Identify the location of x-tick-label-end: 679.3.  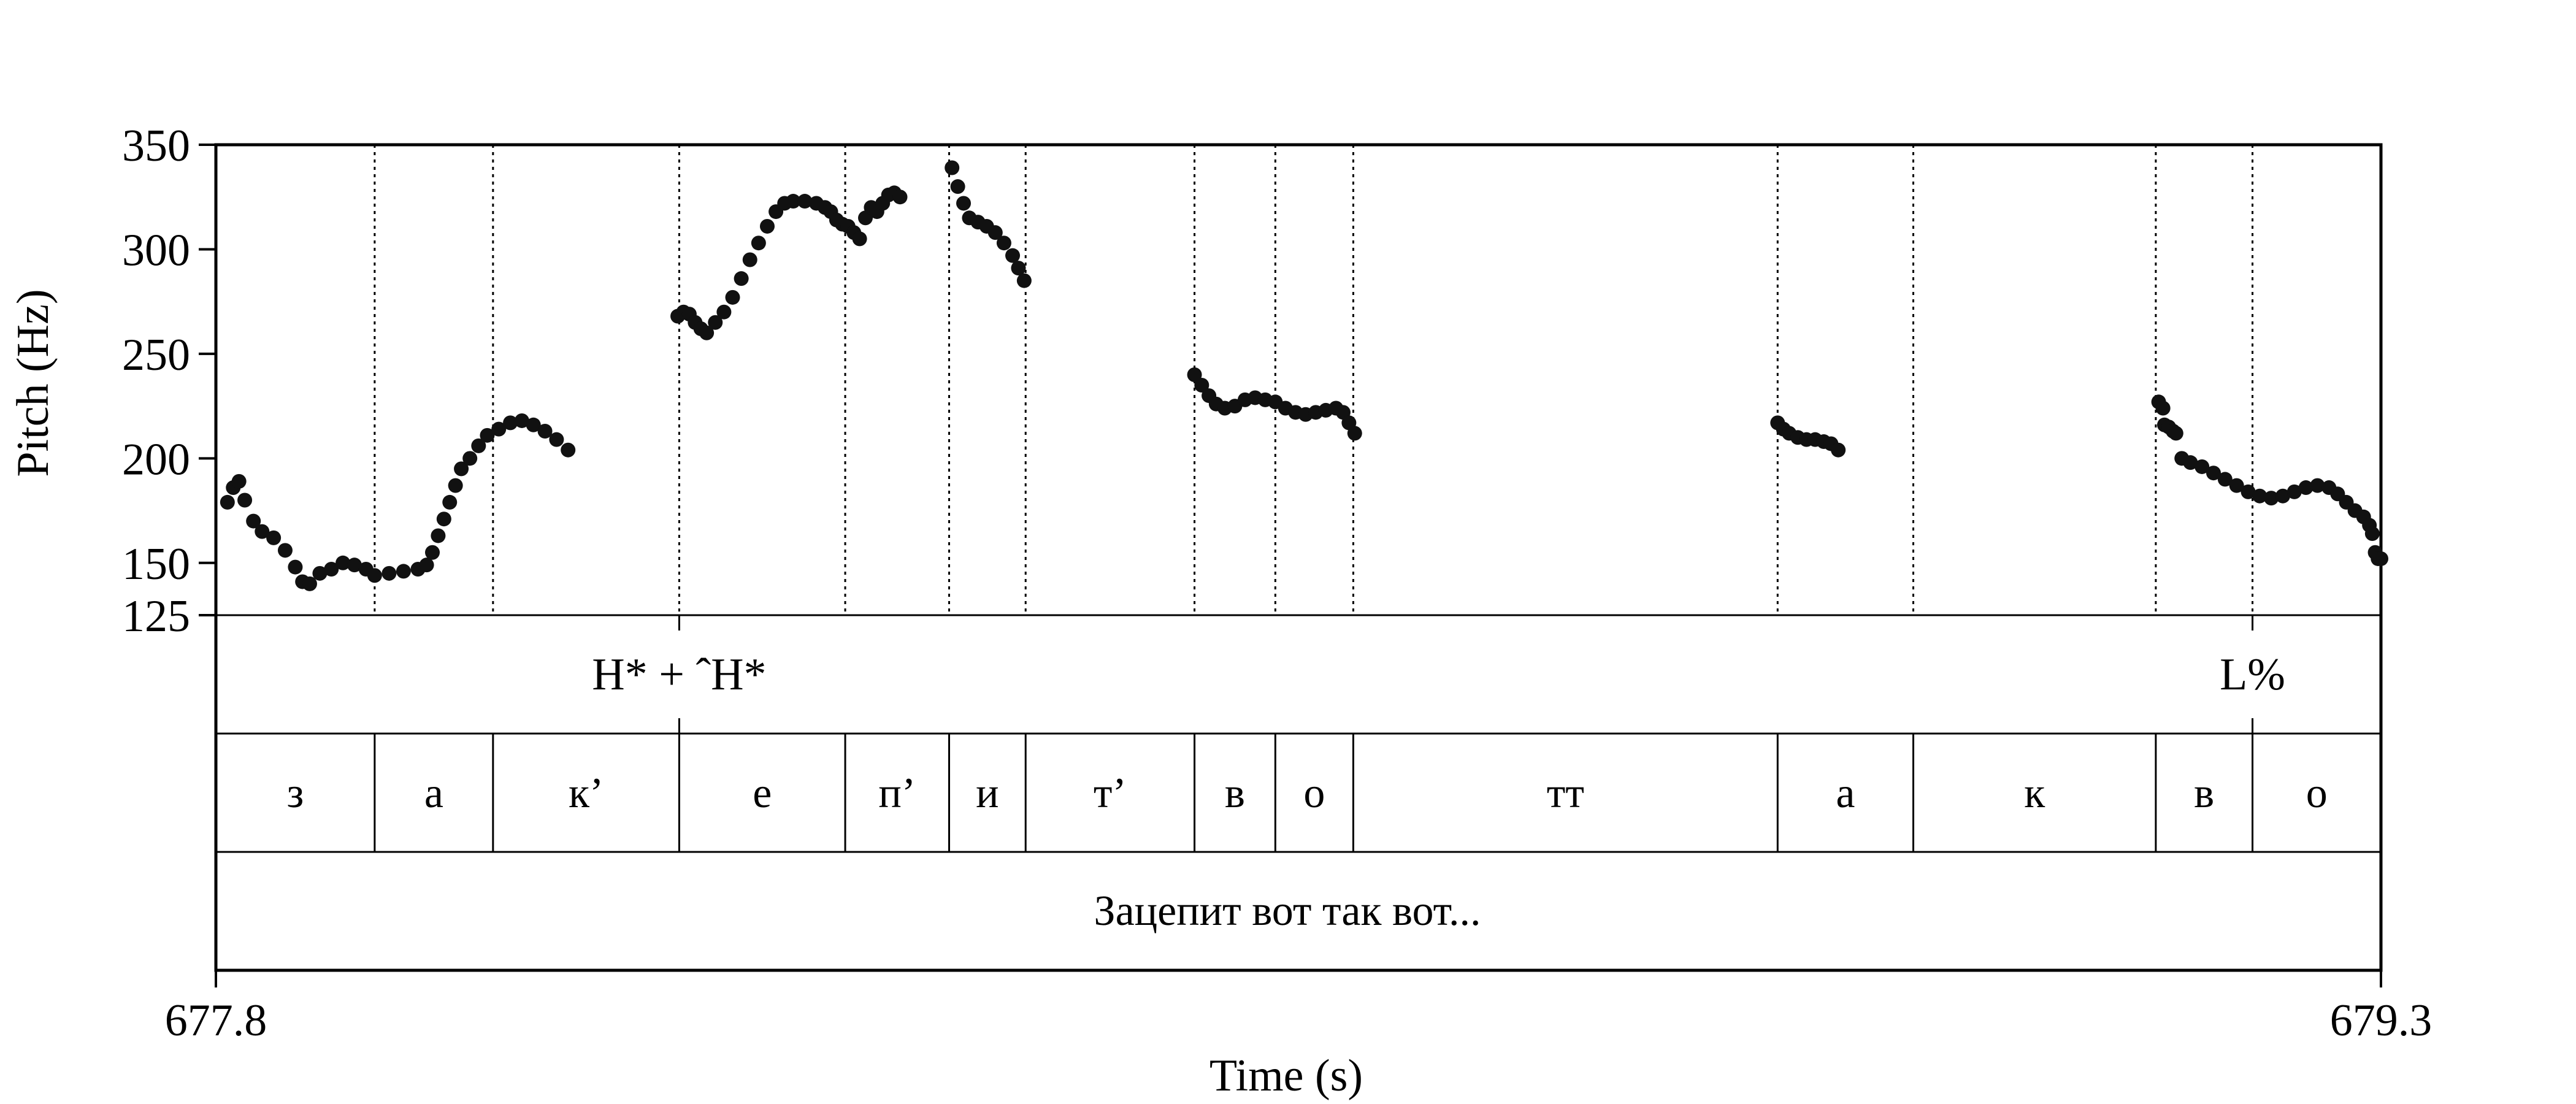
(2381, 1020).